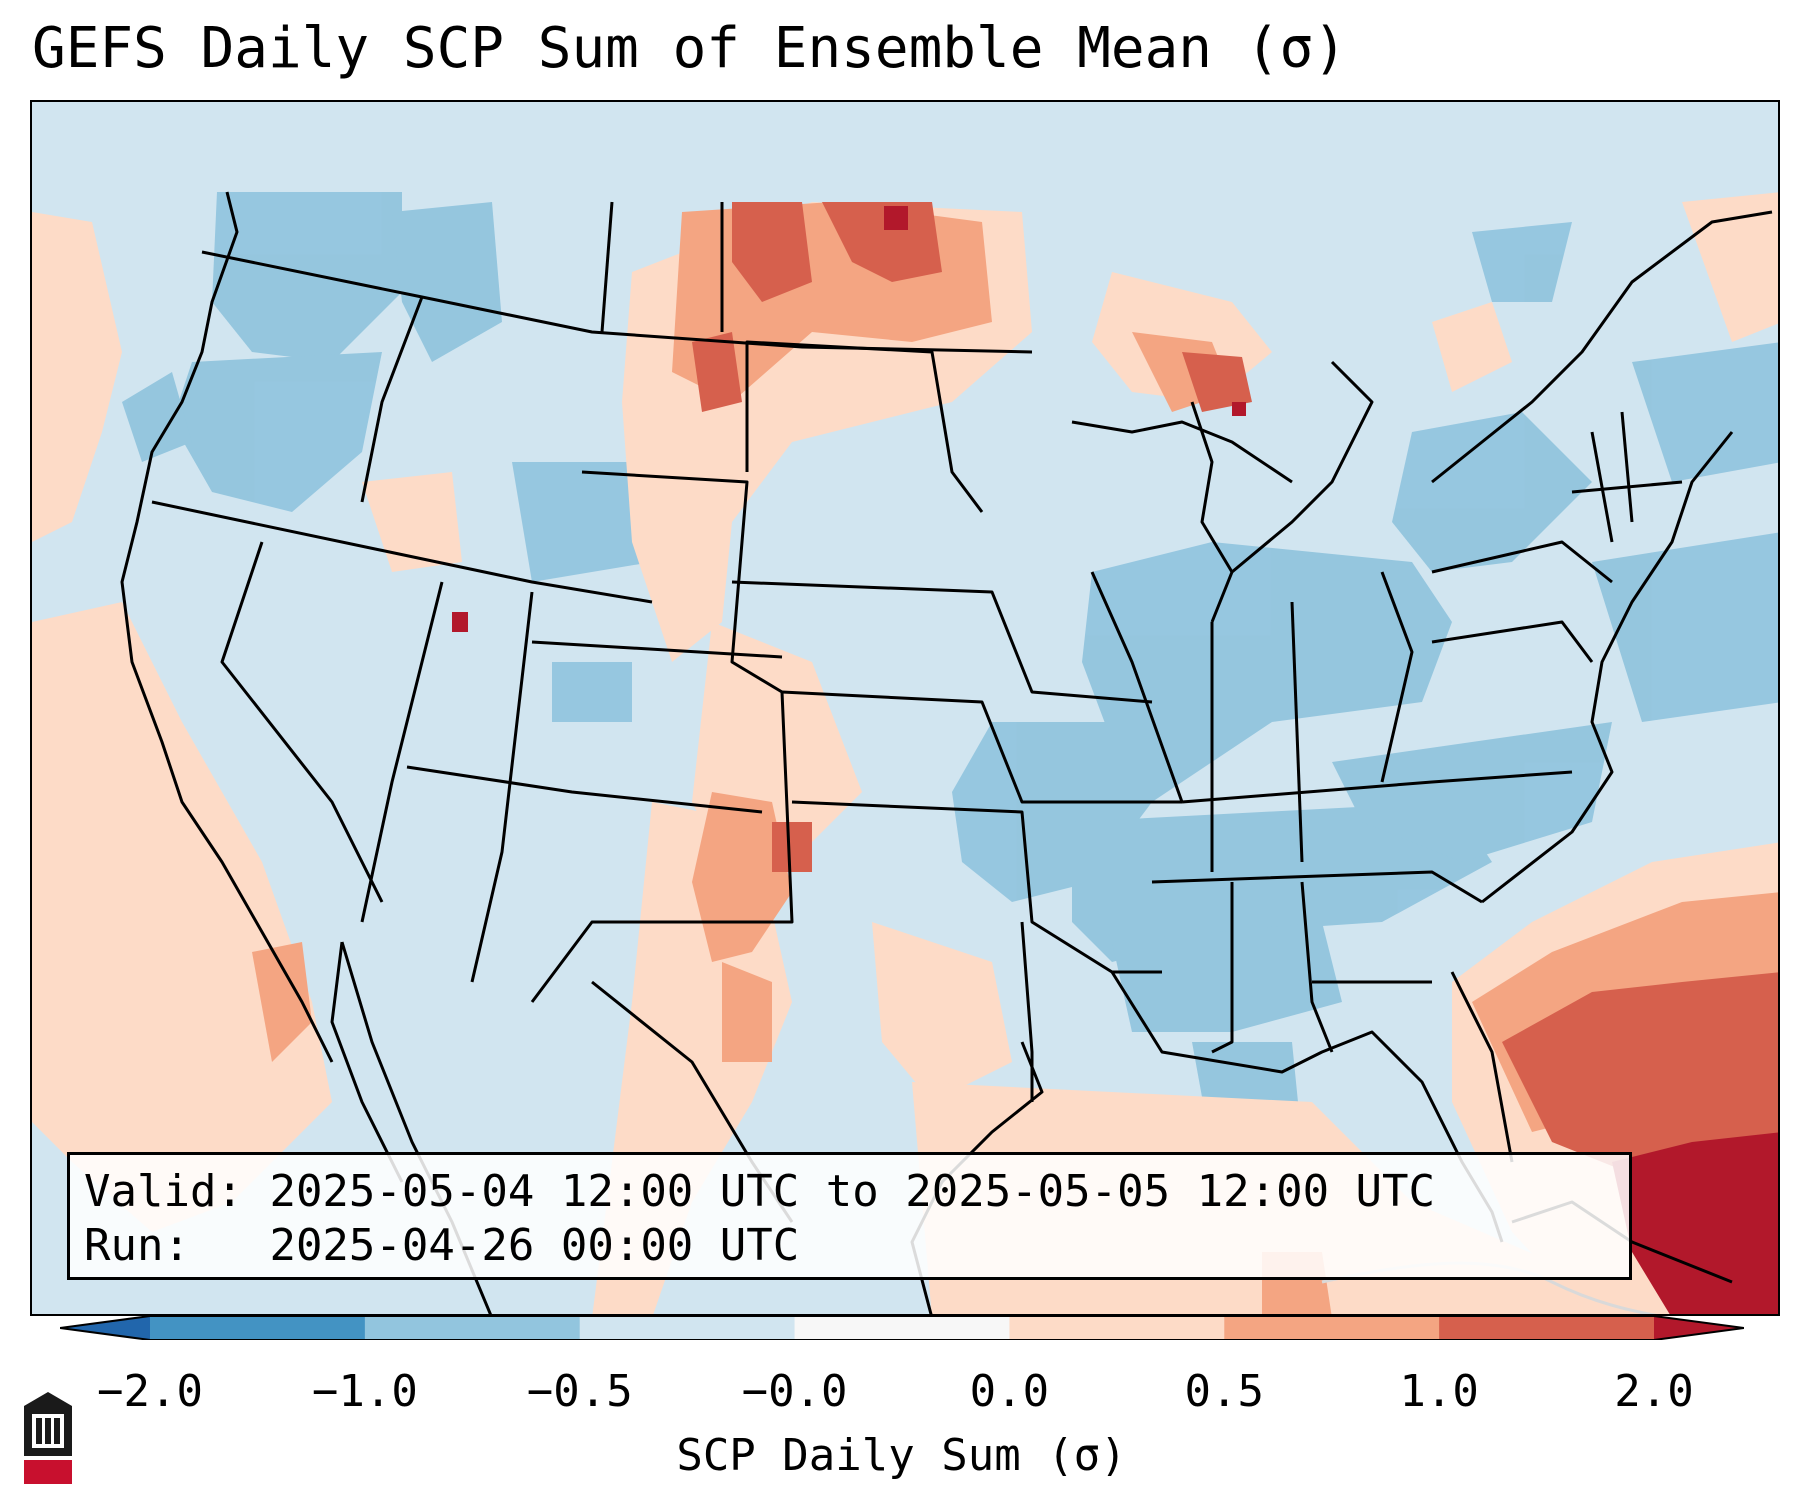 This screenshot has height=1506, width=1803. What do you see at coordinates (794, 1391) in the screenshot?
I see `colorbar-tick-label: −0.0` at bounding box center [794, 1391].